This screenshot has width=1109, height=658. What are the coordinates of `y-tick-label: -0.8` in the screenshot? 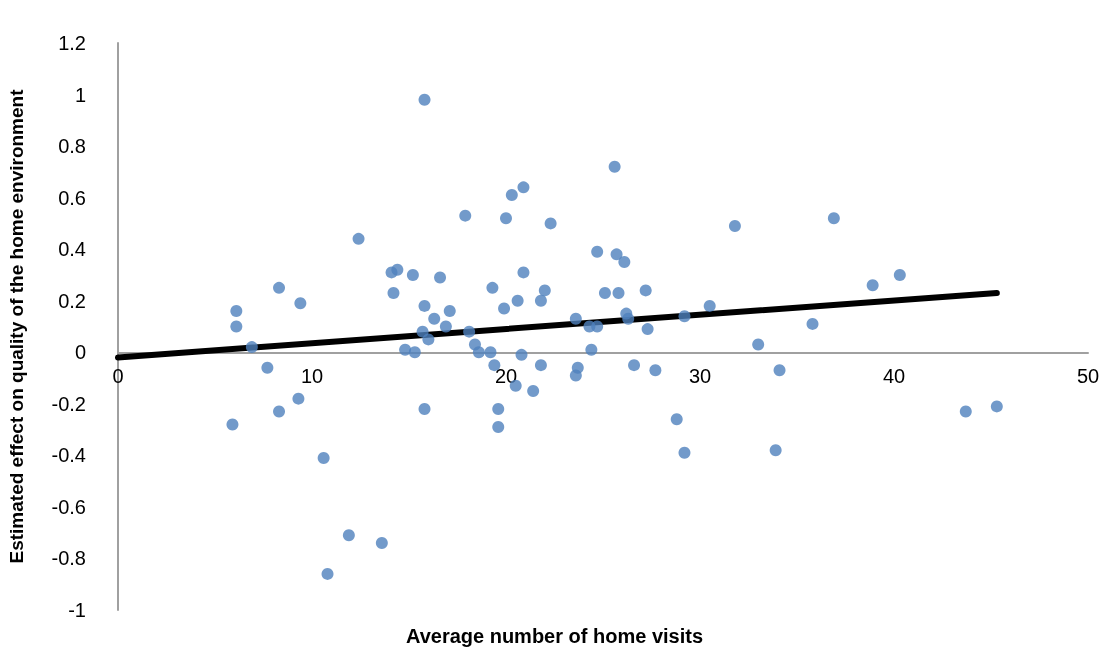 It's located at (68, 558).